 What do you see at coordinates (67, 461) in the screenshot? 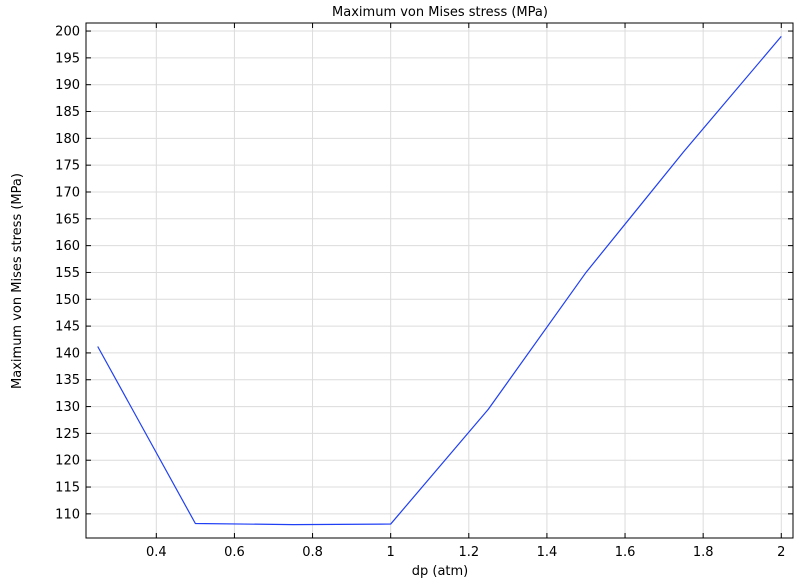
I see `y-tick-label: 120` at bounding box center [67, 461].